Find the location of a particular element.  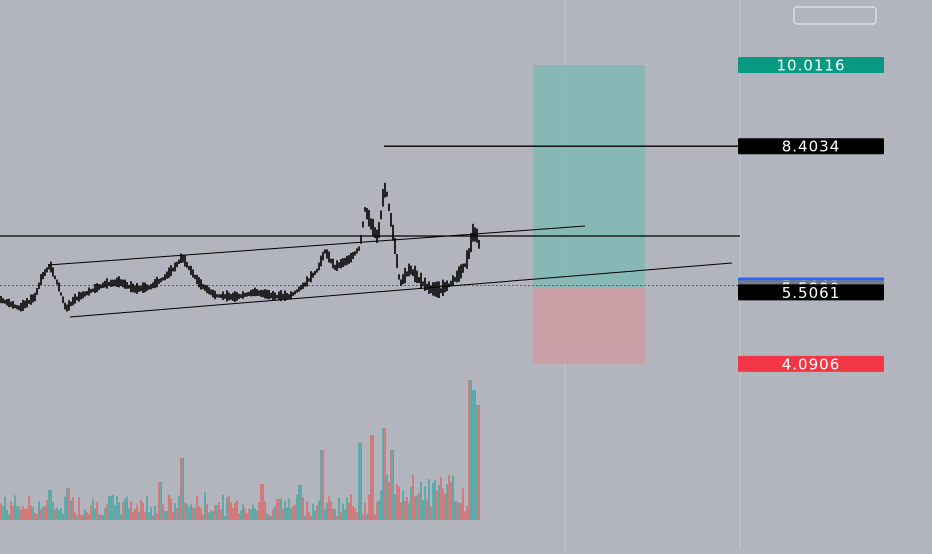

price-label-trendline: 5.5061 is located at coordinates (811, 293).